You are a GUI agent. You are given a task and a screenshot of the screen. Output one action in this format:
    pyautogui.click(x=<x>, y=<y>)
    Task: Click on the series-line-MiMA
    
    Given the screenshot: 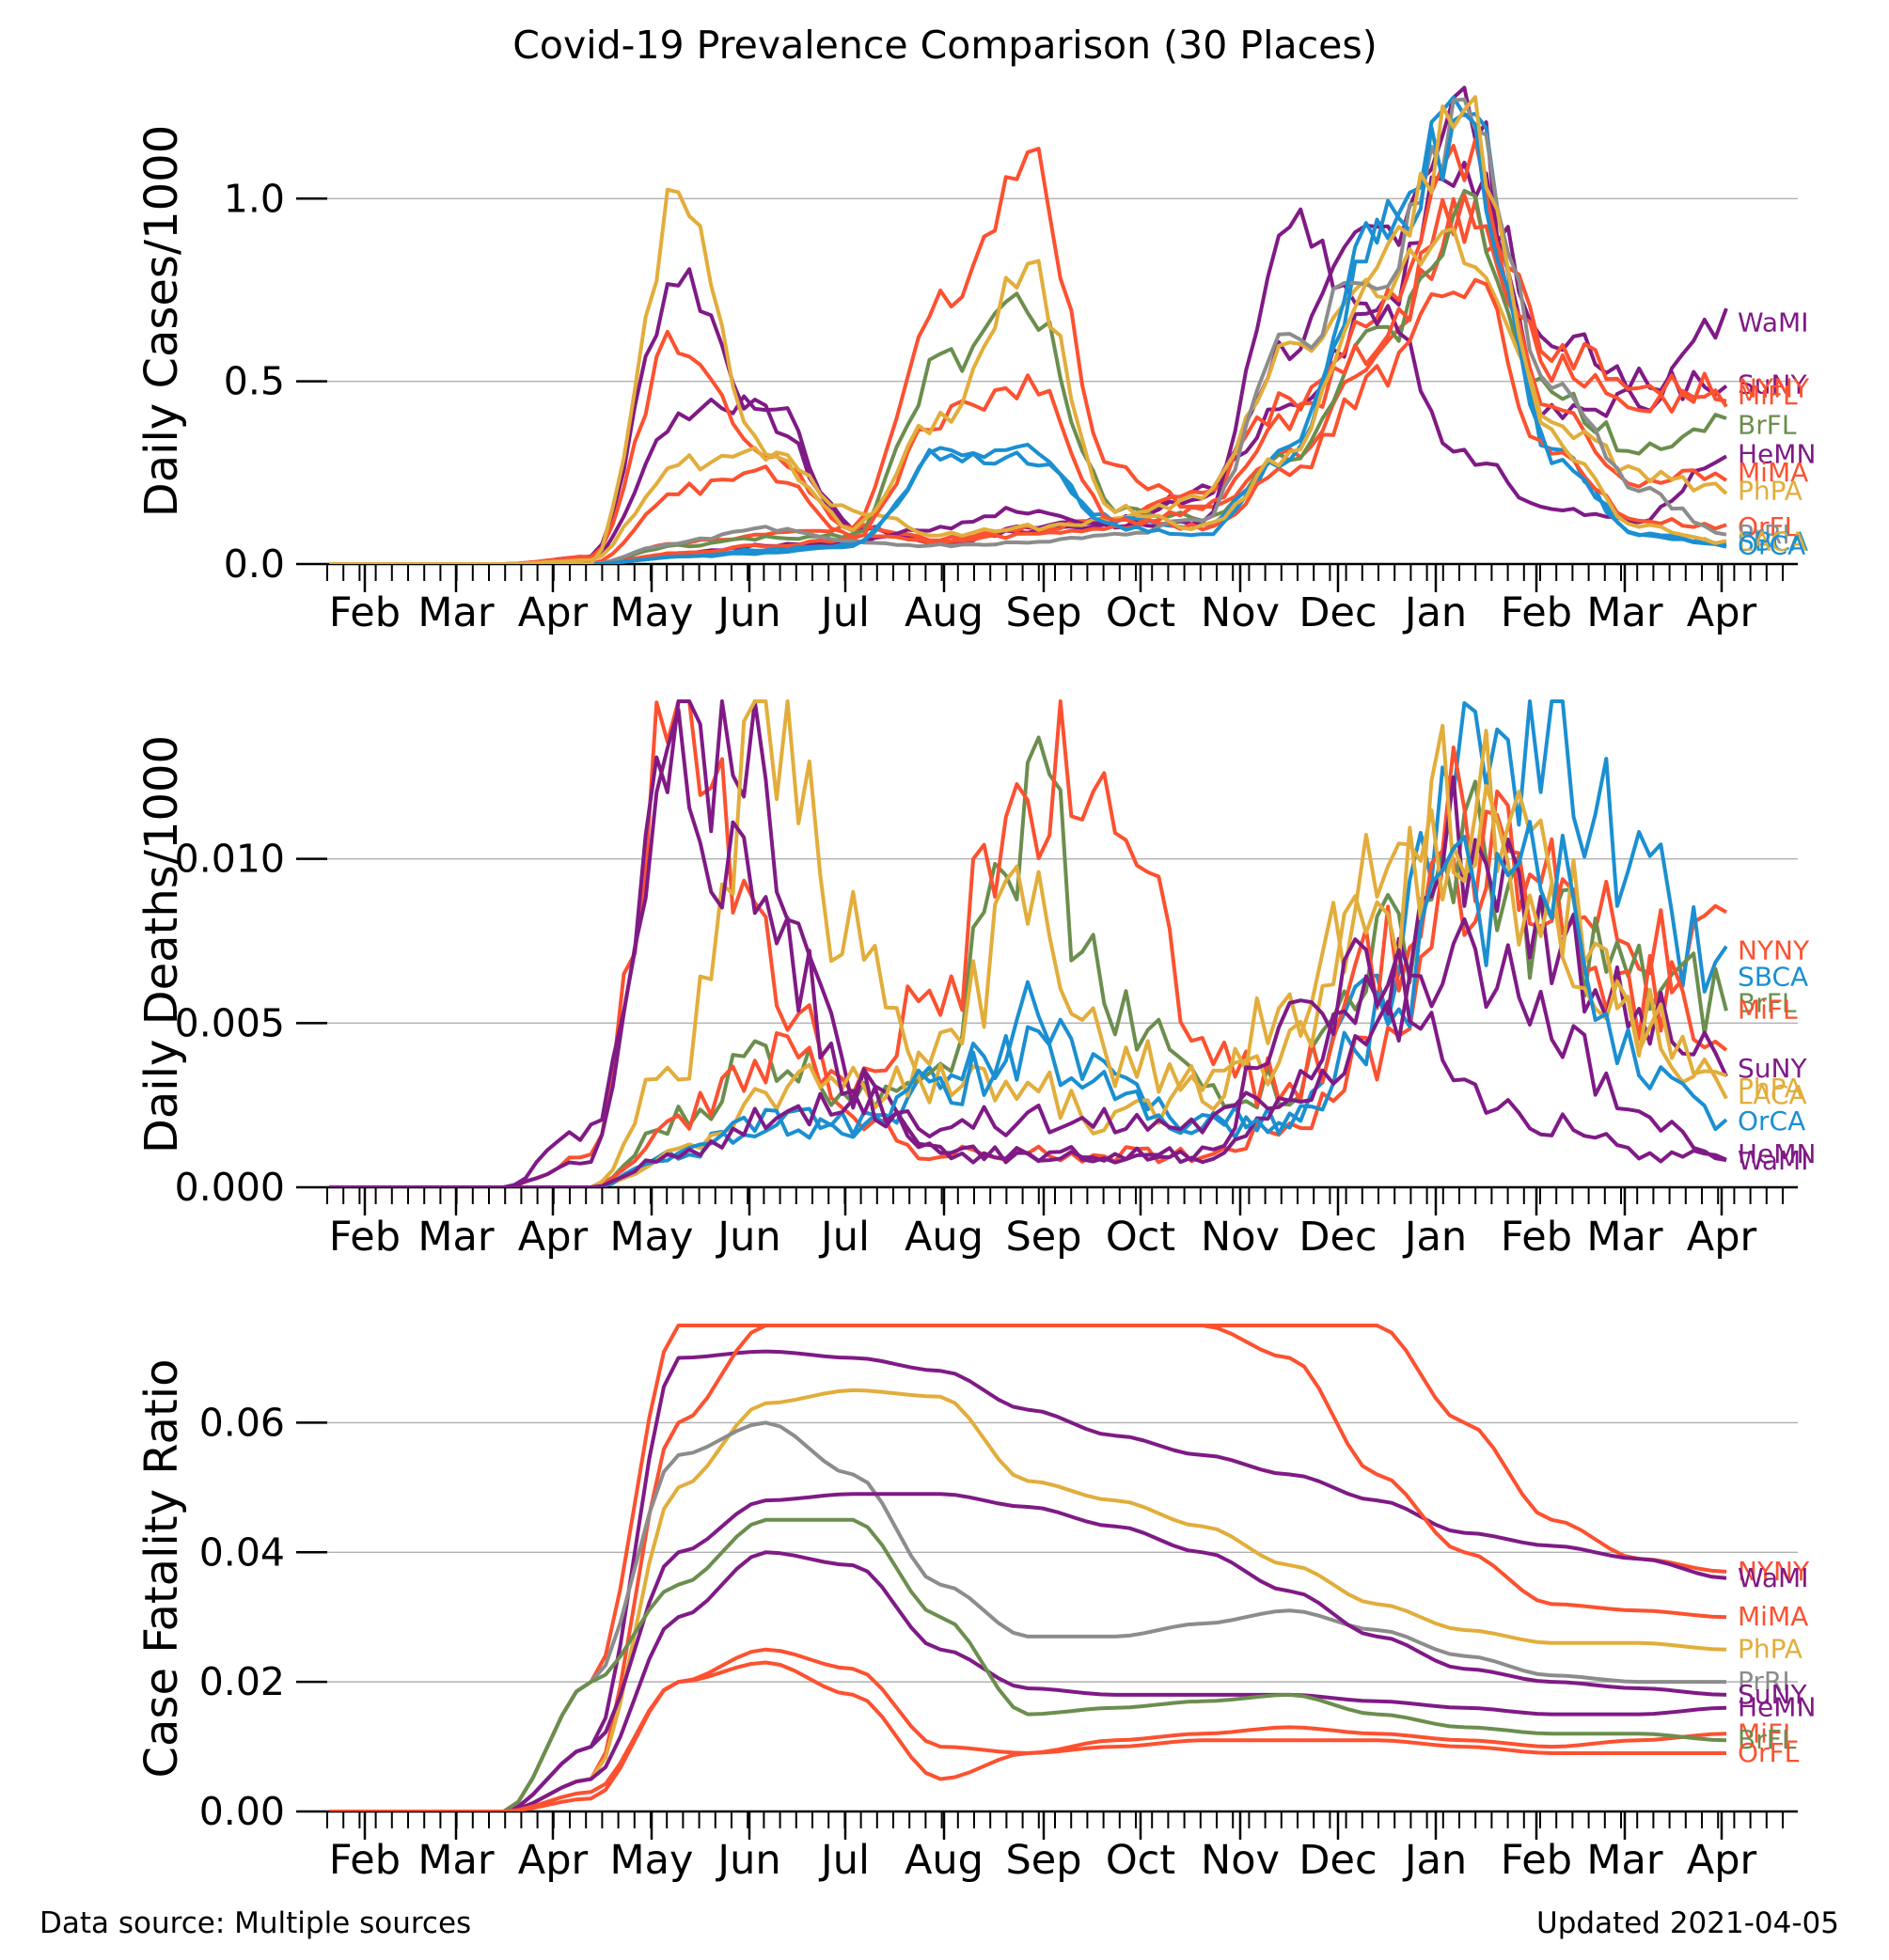 What is the action you would take?
    pyautogui.click(x=1028, y=378)
    